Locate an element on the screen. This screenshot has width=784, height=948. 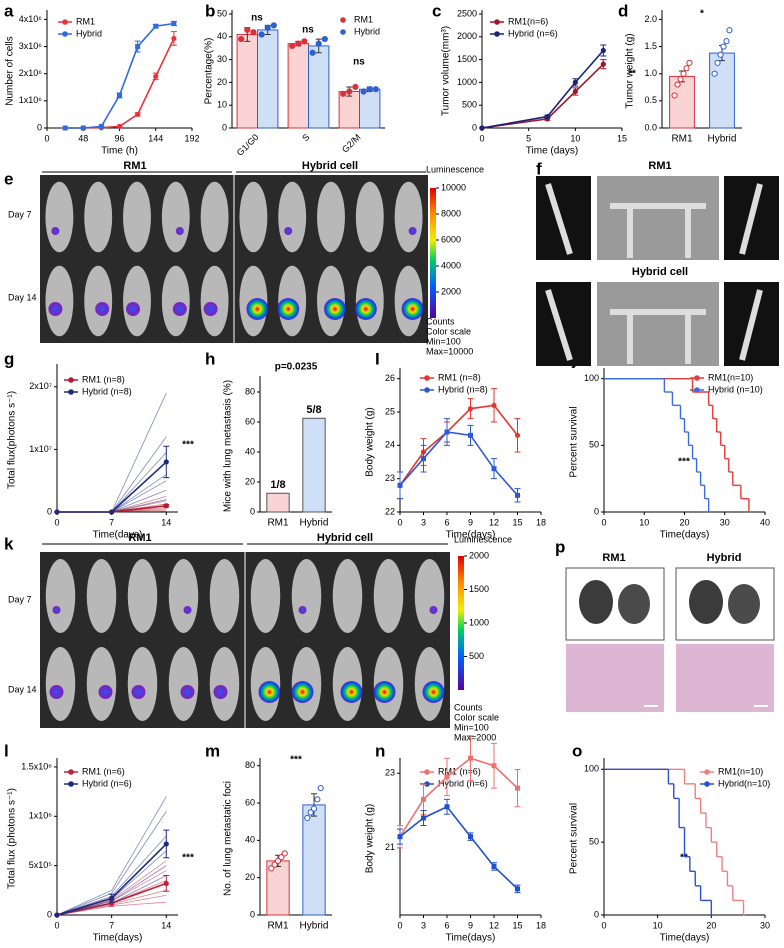
legend-label: Hybrid (n=6) is located at coordinates (533, 33).